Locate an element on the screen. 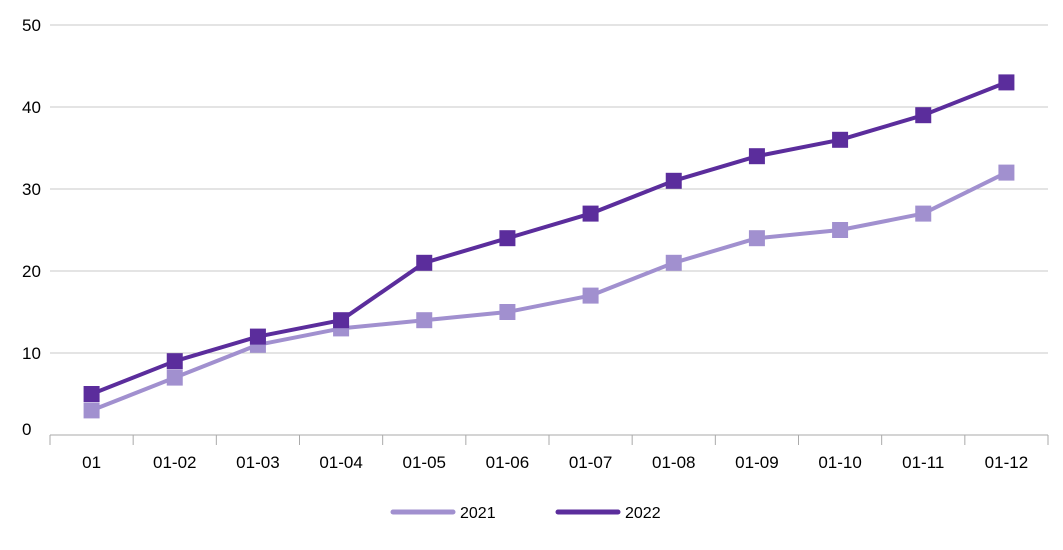 The image size is (1063, 550). y-tick-label: 0 is located at coordinates (26, 429).